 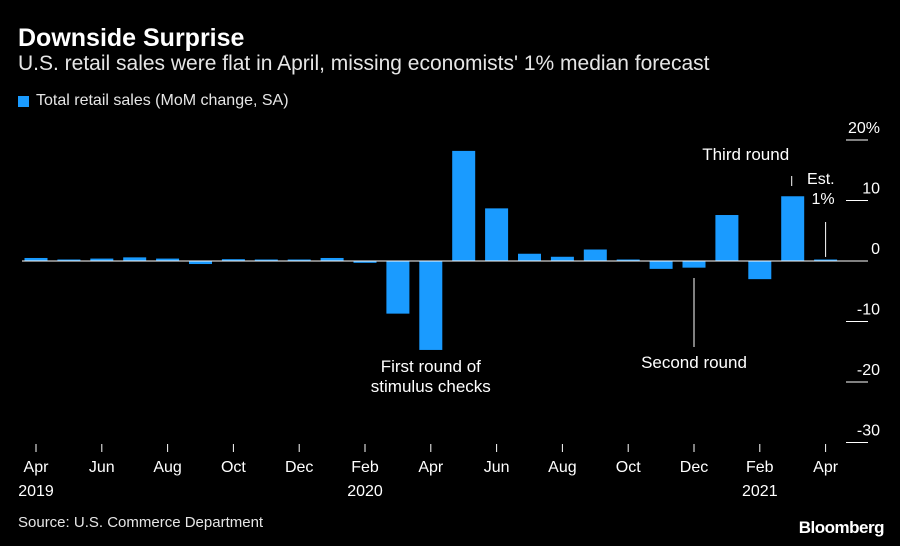 I want to click on brand-logo: Bloomberg, so click(x=841, y=527).